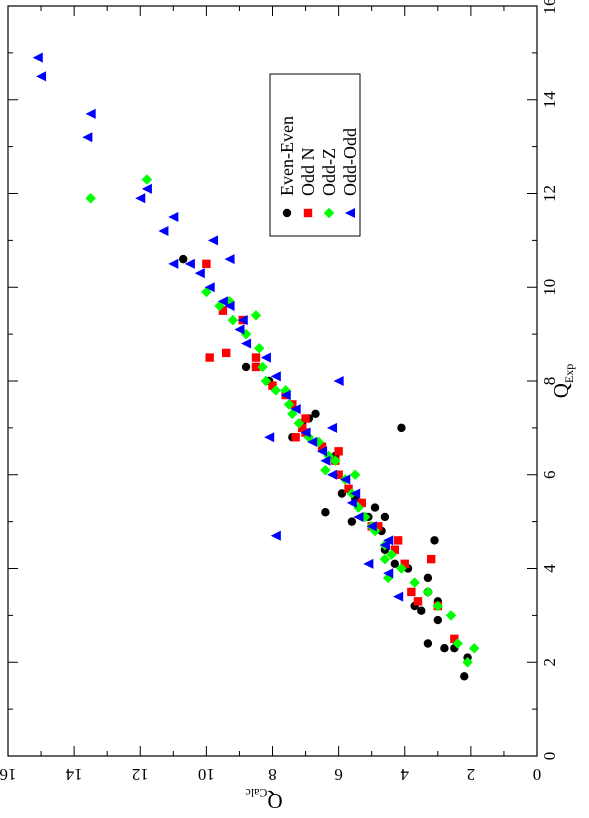  Describe the element at coordinates (537, 774) in the screenshot. I see `y-tick-label: 0` at that location.